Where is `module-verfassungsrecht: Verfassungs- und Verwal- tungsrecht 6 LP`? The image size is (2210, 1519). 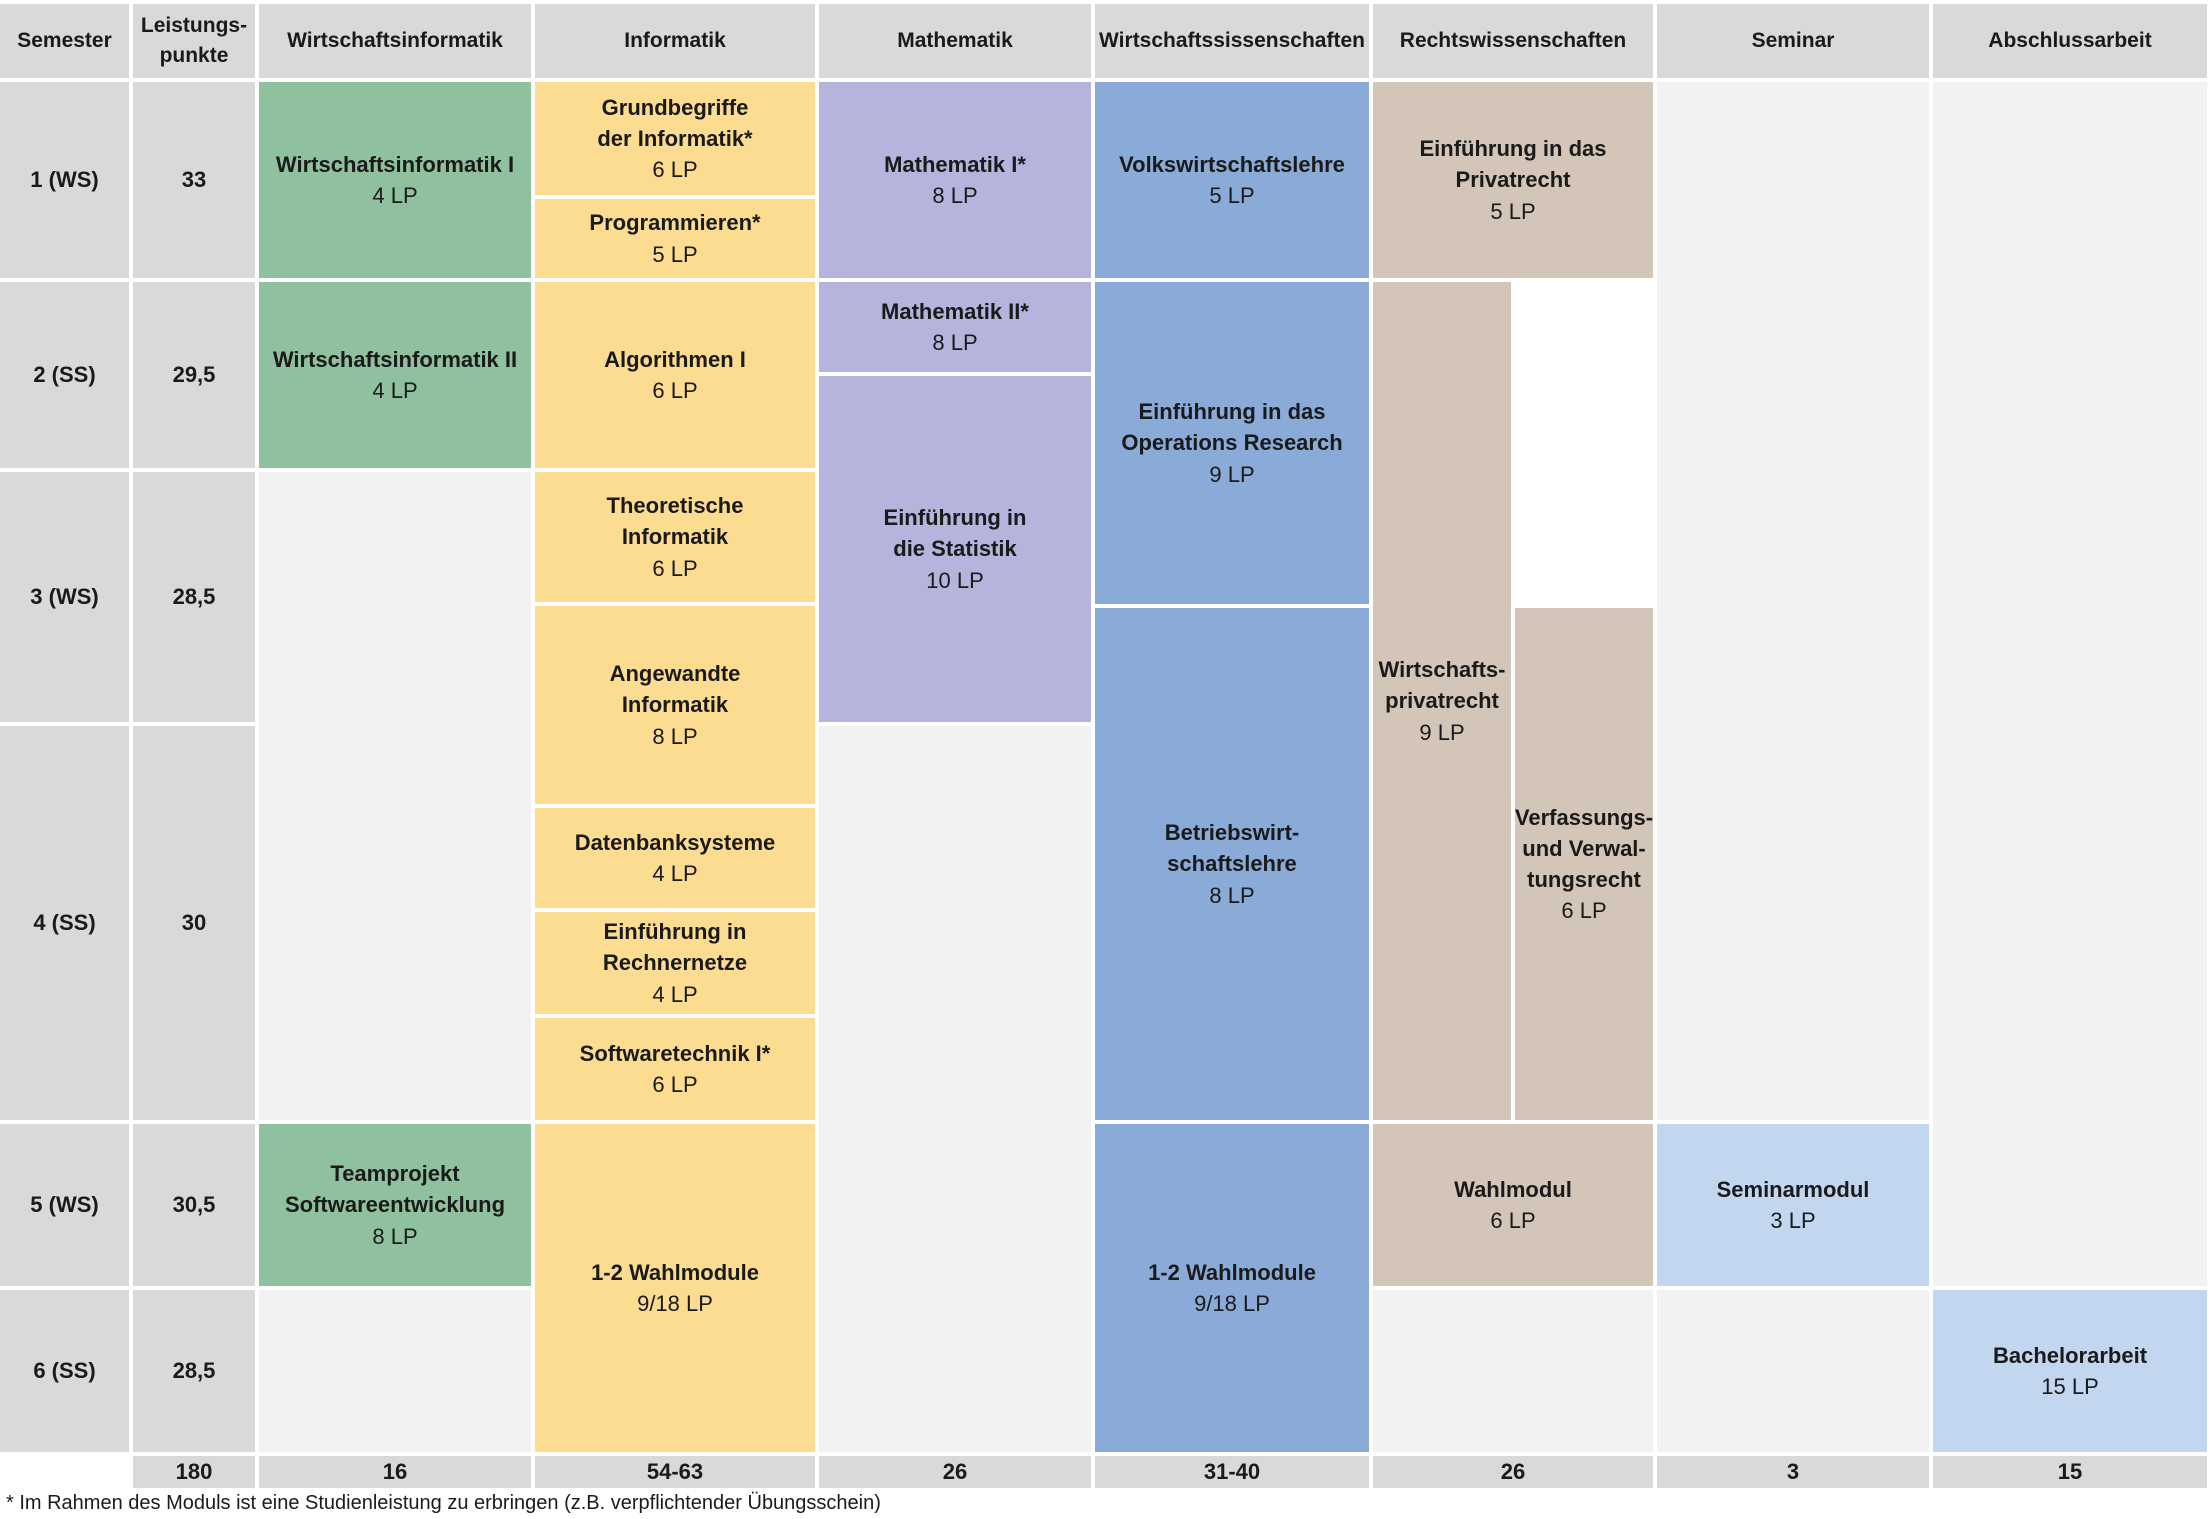
module-verfassungsrecht: Verfassungs- und Verwal- tungsrecht 6 LP is located at coordinates (1584, 864).